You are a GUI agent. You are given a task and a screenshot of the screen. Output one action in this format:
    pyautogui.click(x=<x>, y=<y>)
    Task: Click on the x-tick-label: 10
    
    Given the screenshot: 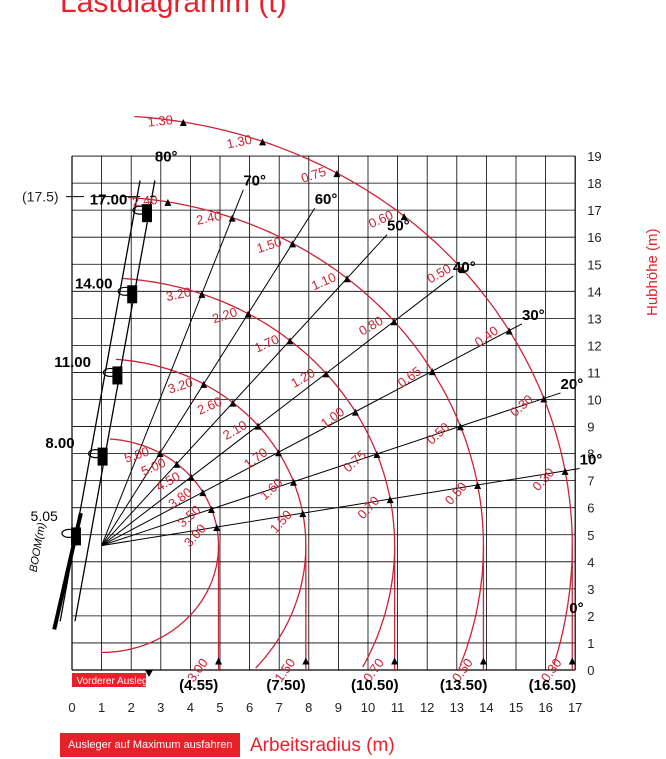 What is the action you would take?
    pyautogui.click(x=368, y=707)
    